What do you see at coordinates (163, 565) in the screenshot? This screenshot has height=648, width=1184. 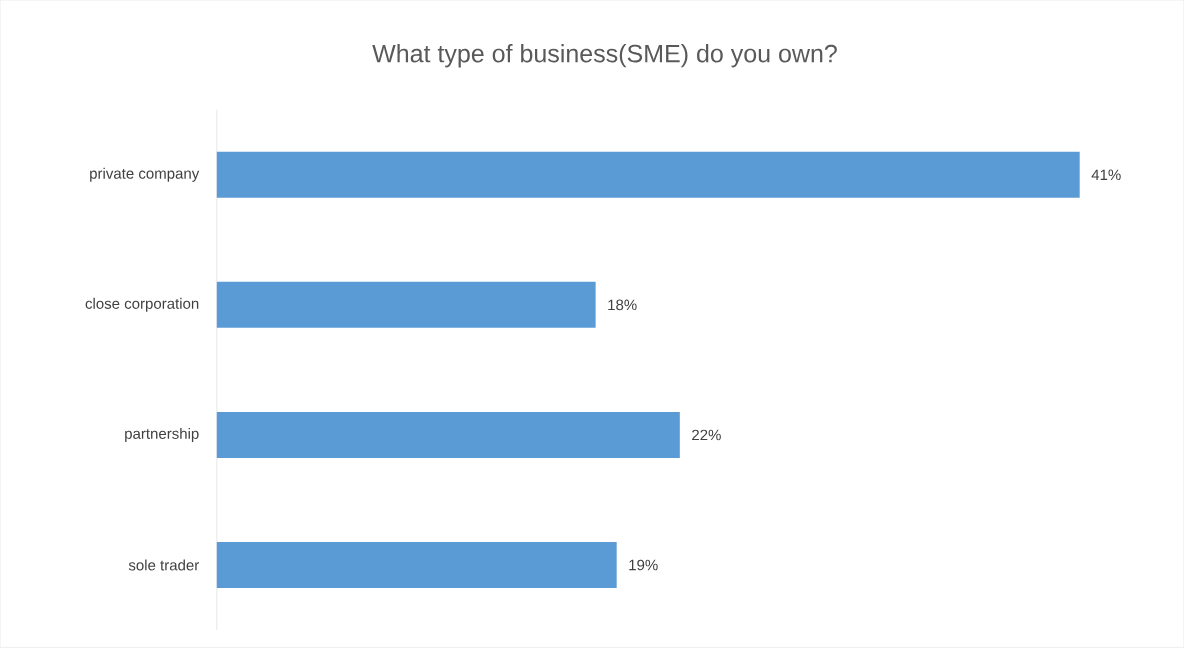 I see `y-tick-label: sole trader` at bounding box center [163, 565].